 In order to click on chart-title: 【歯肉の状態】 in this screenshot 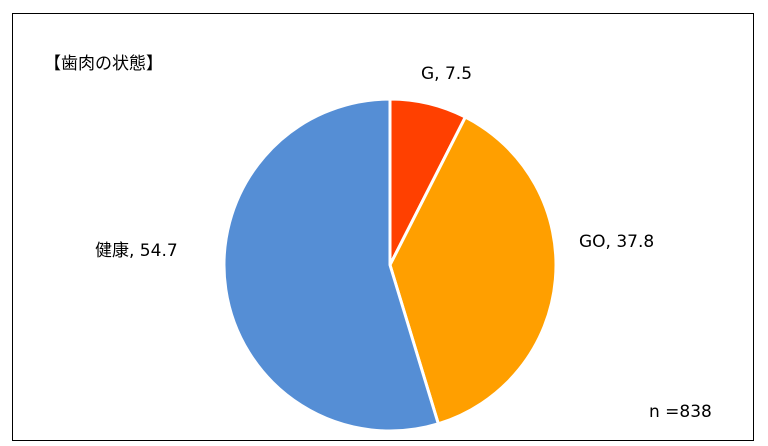, I will do `click(103, 64)`.